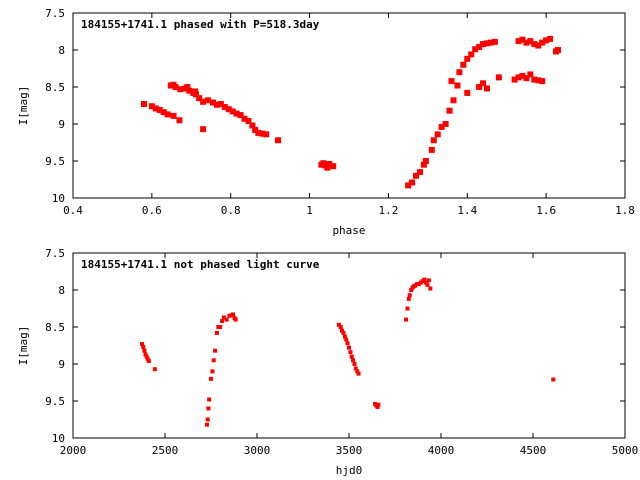 This screenshot has height=480, width=640. I want to click on phased-x-tick-label: 0.6, so click(152, 210).